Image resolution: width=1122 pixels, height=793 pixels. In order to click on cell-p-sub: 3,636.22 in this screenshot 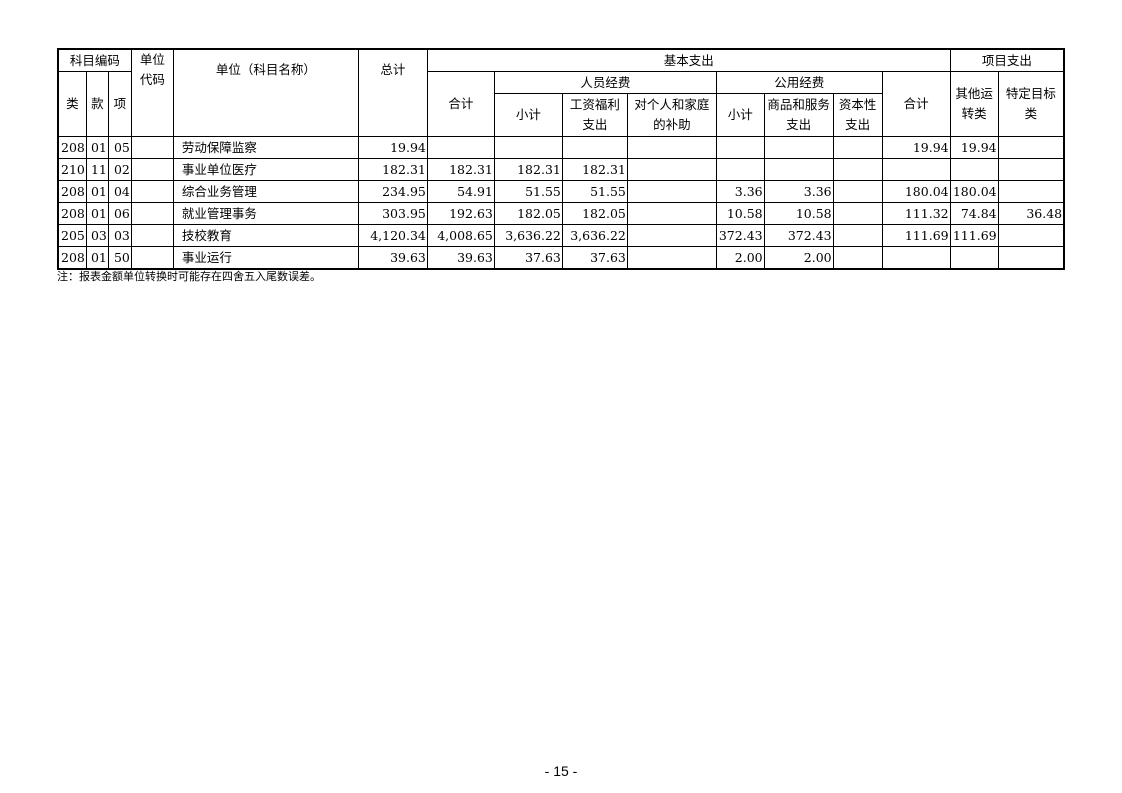, I will do `click(528, 235)`.